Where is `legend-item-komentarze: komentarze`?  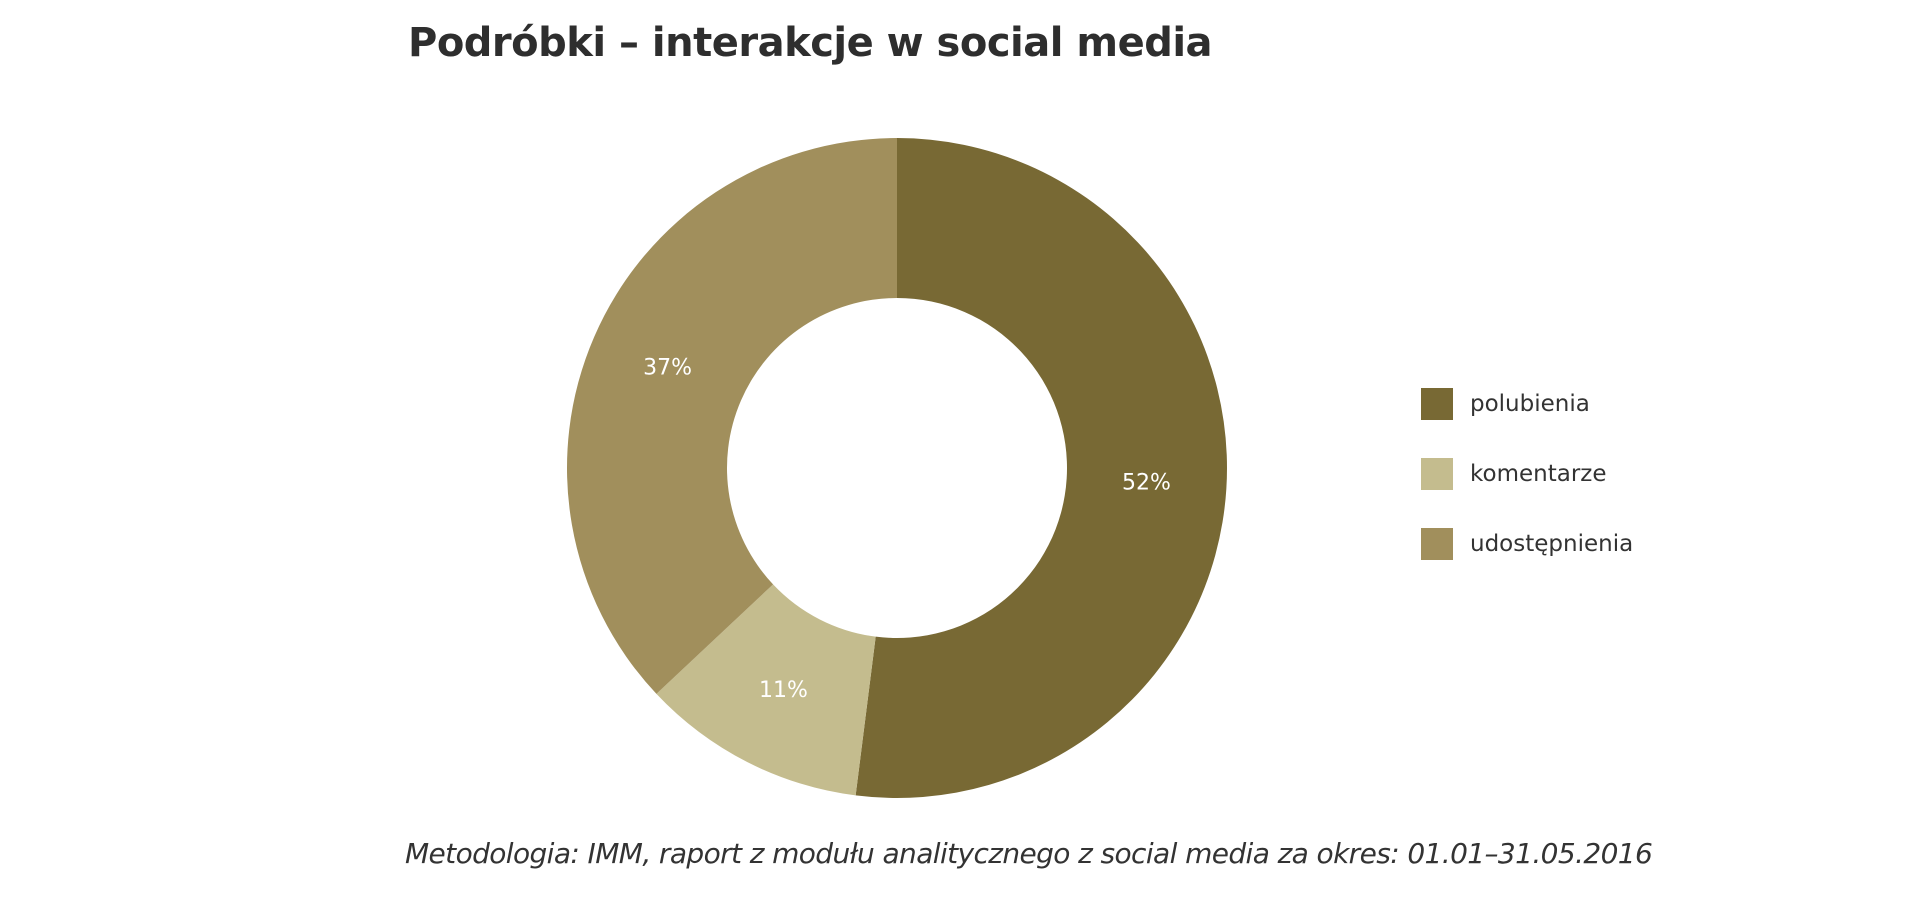
legend-item-komentarze: komentarze is located at coordinates (1527, 474).